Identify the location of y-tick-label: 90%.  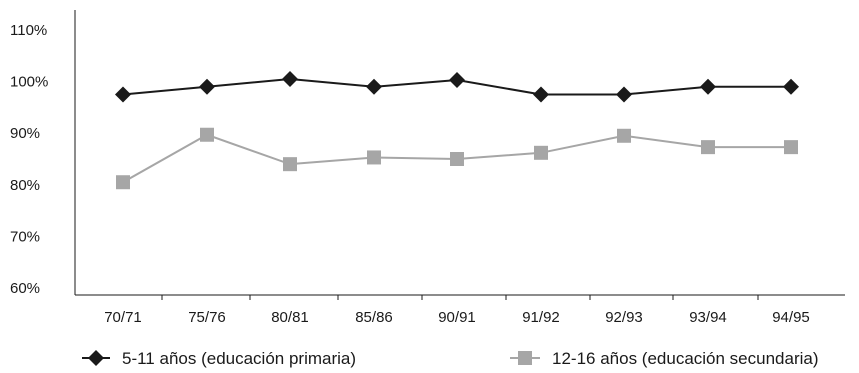
(25, 133).